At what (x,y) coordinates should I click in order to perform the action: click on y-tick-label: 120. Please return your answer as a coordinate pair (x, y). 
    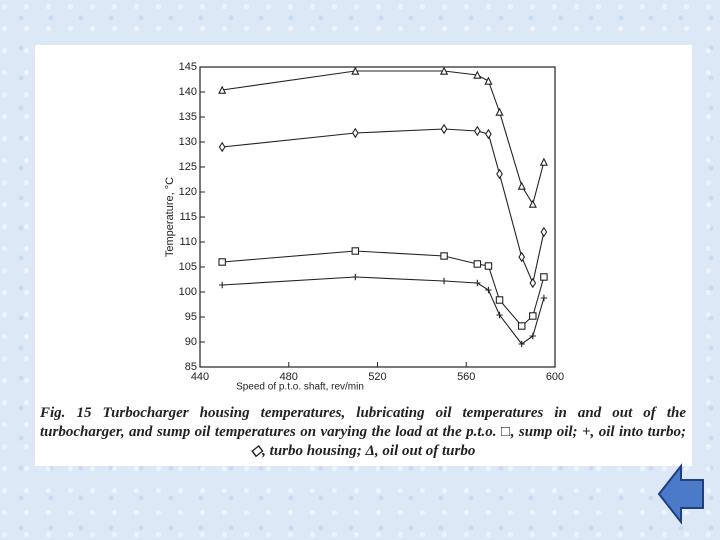
    Looking at the image, I should click on (188, 192).